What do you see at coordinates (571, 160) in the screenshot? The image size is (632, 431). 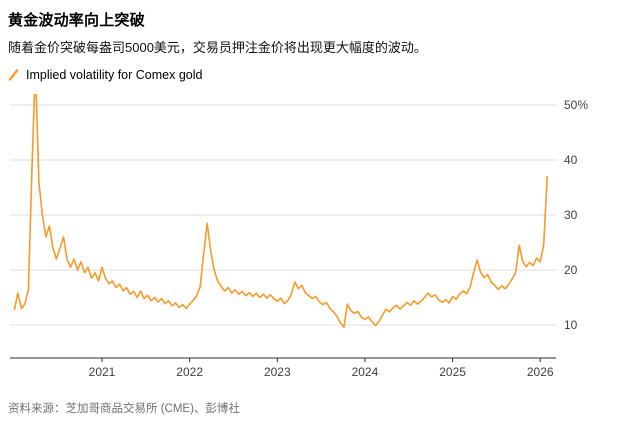 I see `y-tick-label: 40` at bounding box center [571, 160].